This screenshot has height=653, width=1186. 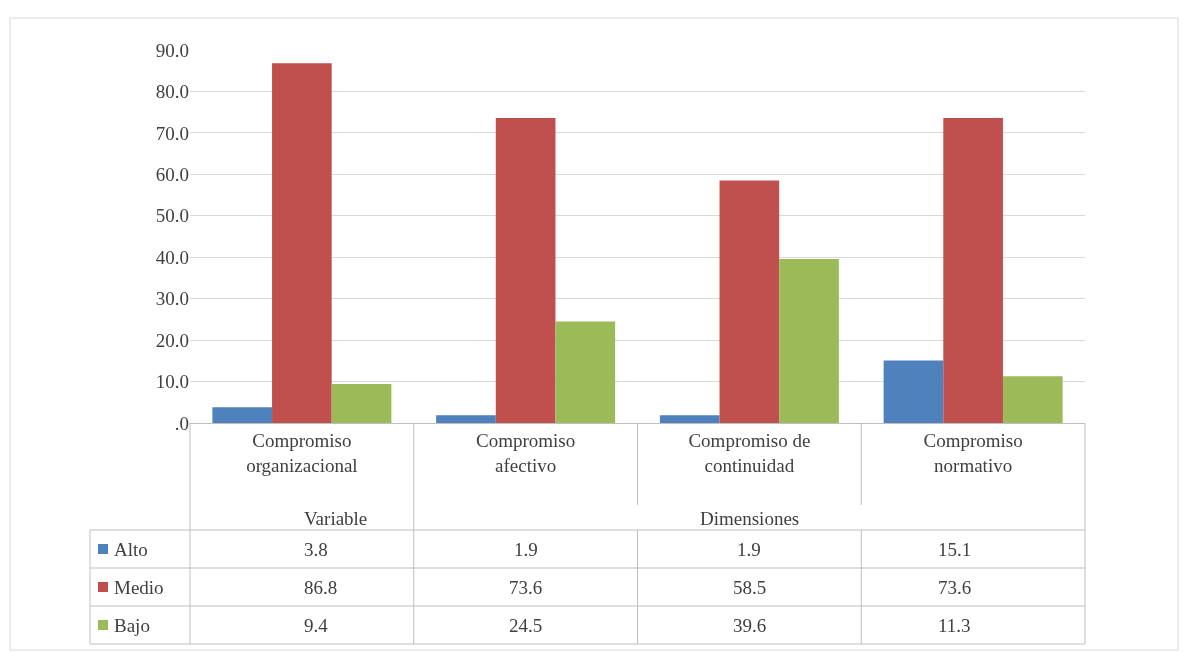 What do you see at coordinates (172, 340) in the screenshot?
I see `y-tick-label: 20.0` at bounding box center [172, 340].